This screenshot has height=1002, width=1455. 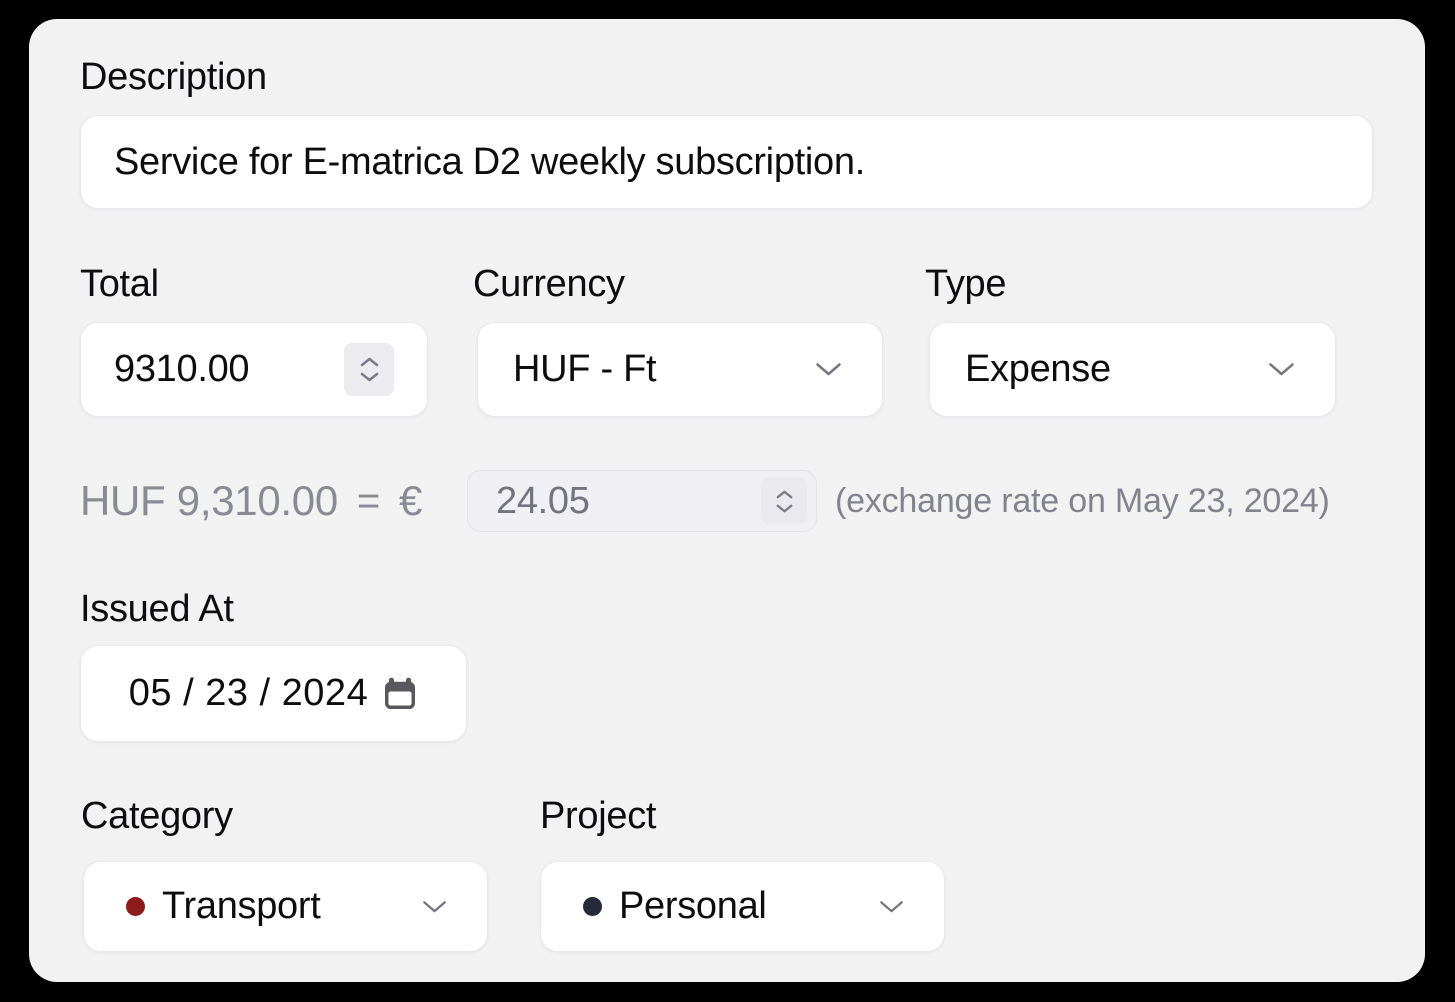 What do you see at coordinates (966, 284) in the screenshot?
I see `type-label: Type` at bounding box center [966, 284].